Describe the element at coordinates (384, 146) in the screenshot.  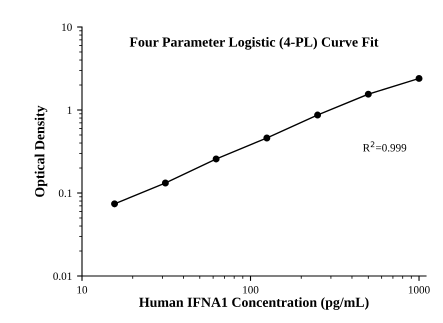
I see `annotation: R$^{2}$=0.999` at that location.